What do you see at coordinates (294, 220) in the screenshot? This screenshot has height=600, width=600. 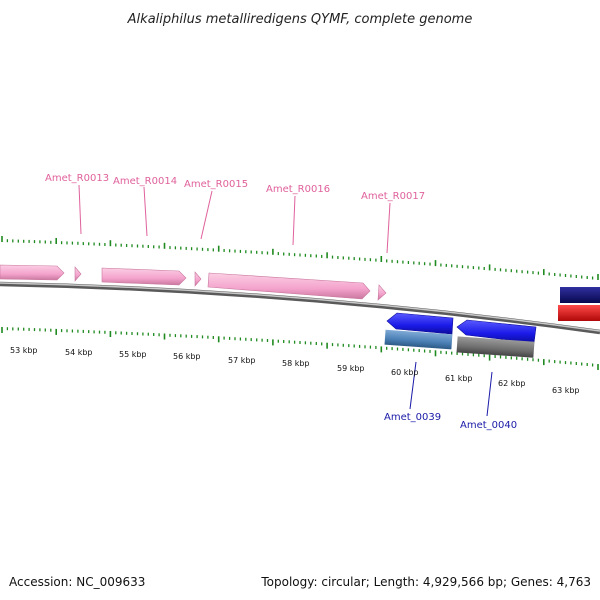 I see `leader-amet-r0016` at bounding box center [294, 220].